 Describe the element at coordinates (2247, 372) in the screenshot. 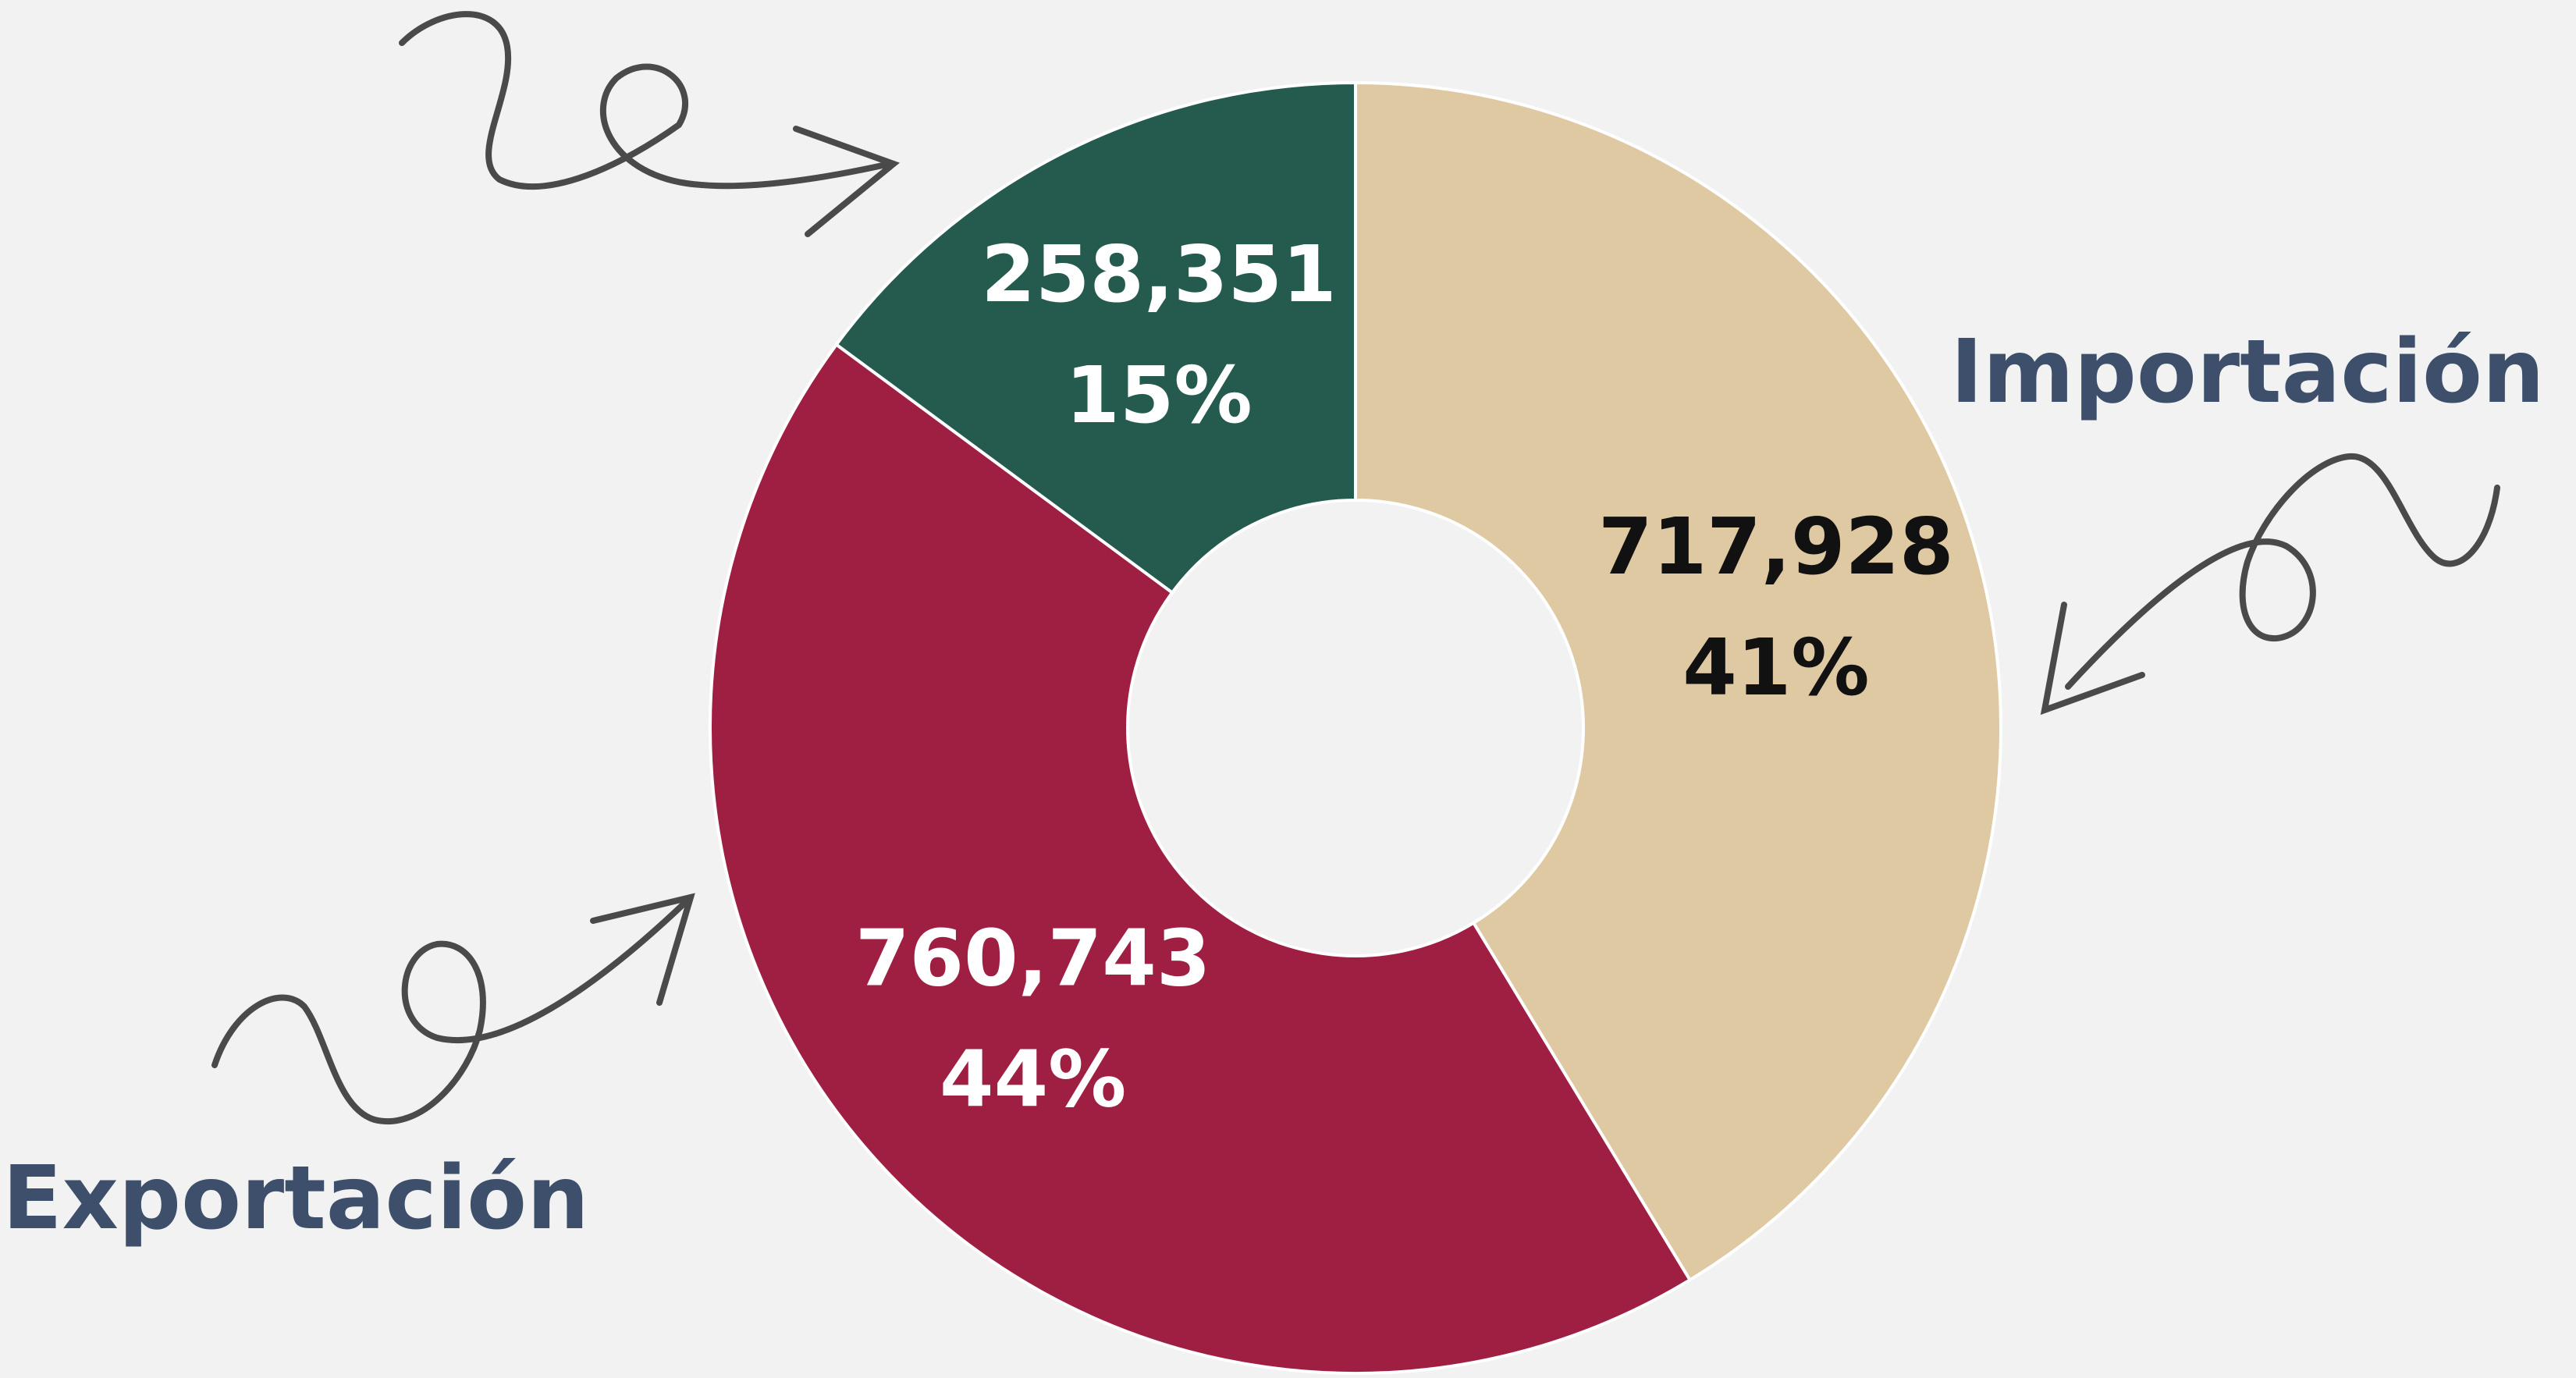

I see `category-label: Importación` at that location.